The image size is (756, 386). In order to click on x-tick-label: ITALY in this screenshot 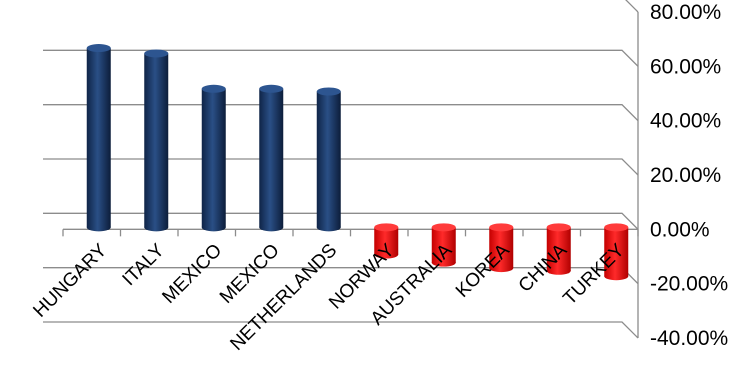, I will do `click(144, 265)`.